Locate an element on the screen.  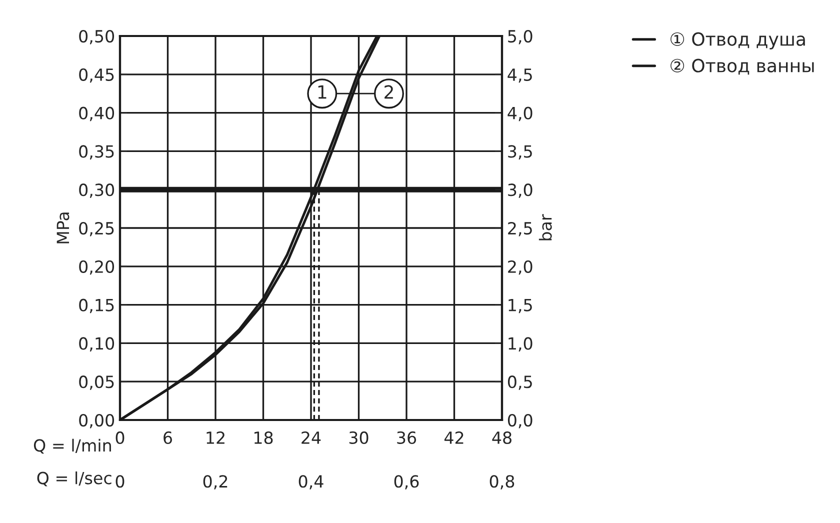
annotation: 2 is located at coordinates (388, 92).